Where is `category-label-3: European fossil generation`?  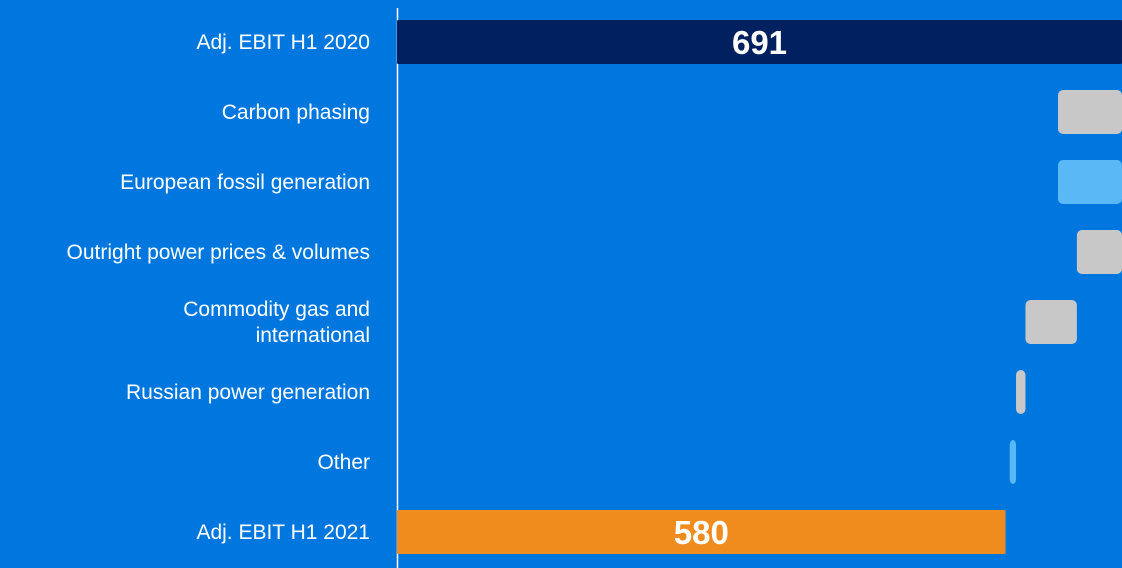
category-label-3: European fossil generation is located at coordinates (245, 182).